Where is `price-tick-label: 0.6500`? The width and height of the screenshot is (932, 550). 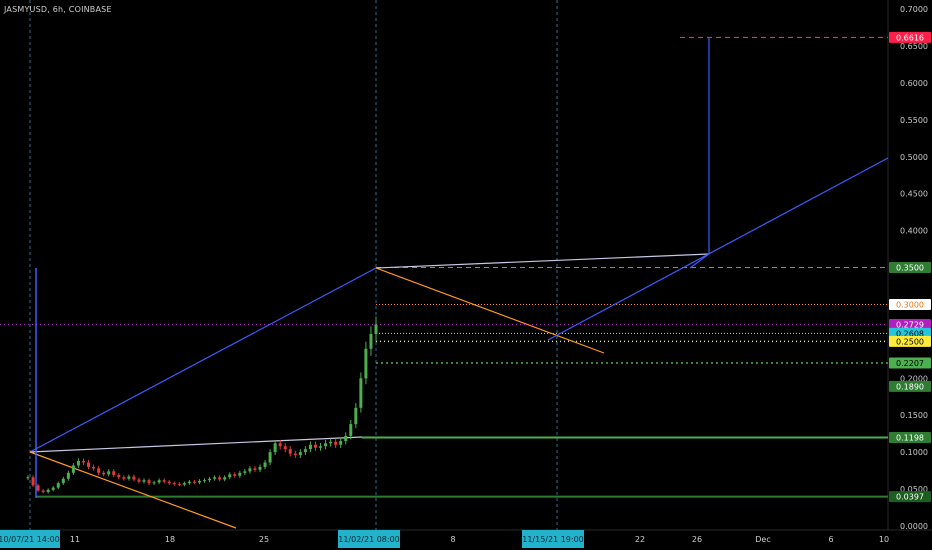
price-tick-label: 0.6500 is located at coordinates (914, 46).